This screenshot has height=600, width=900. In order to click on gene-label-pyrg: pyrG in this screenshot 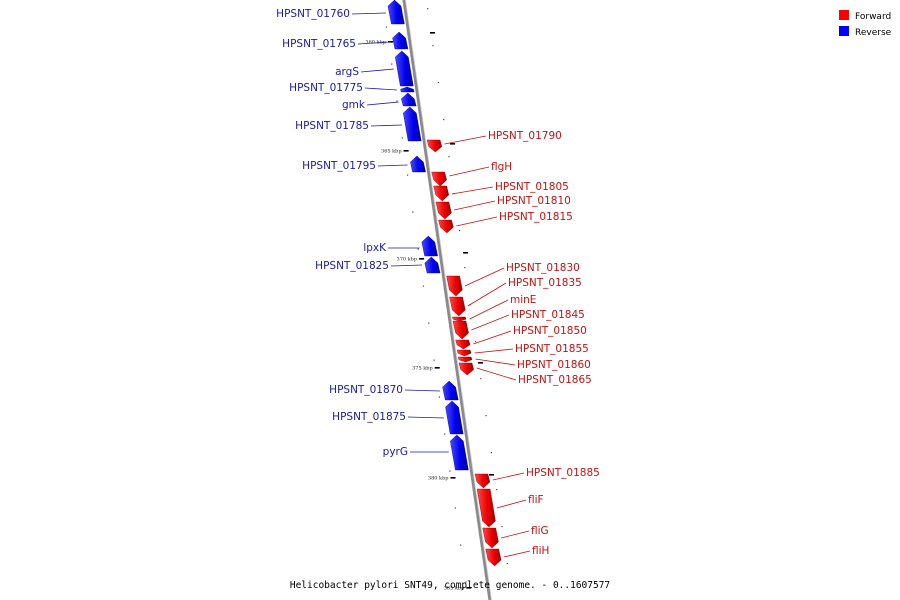, I will do `click(395, 452)`.